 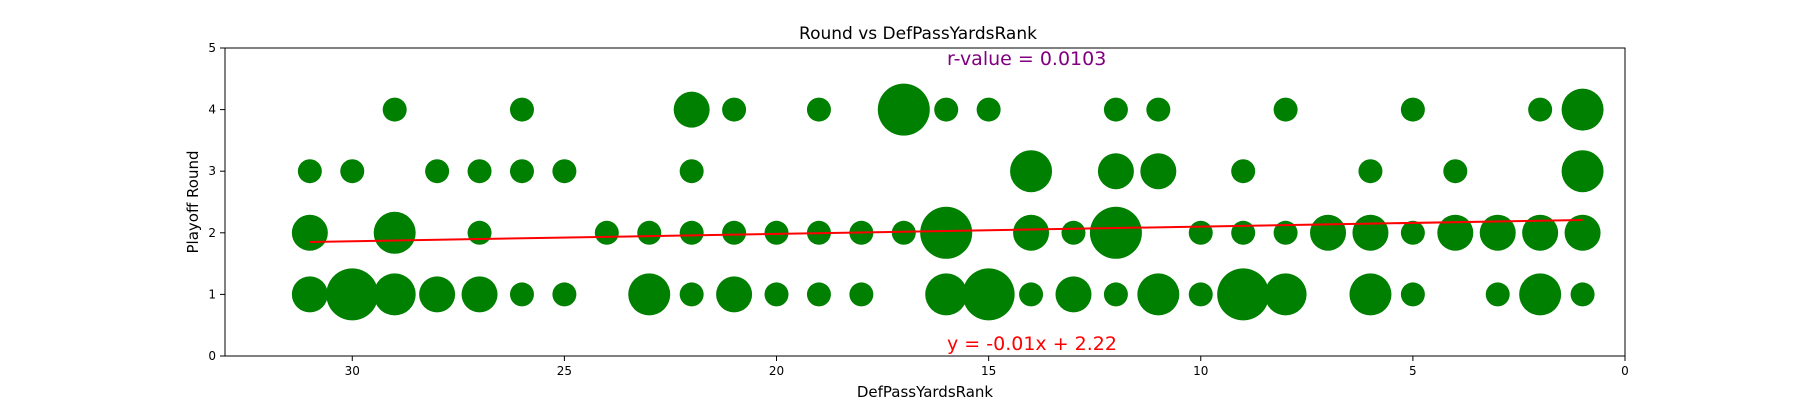 What do you see at coordinates (212, 110) in the screenshot?
I see `y-tick-label-4: 4` at bounding box center [212, 110].